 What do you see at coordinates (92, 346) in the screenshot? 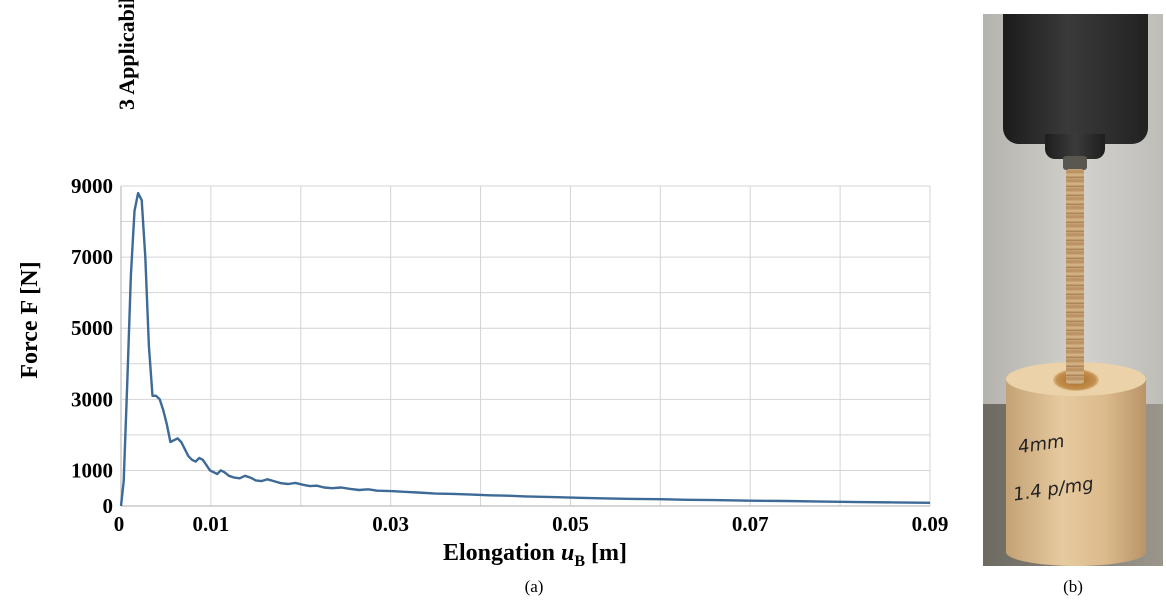
I see `y-tick-labels: 0 1000 3000 5000 7000 9000` at bounding box center [92, 346].